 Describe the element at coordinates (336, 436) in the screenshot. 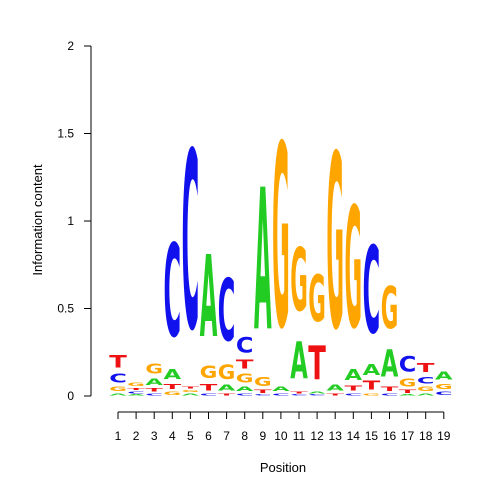

I see `x-tick-label: 13` at that location.